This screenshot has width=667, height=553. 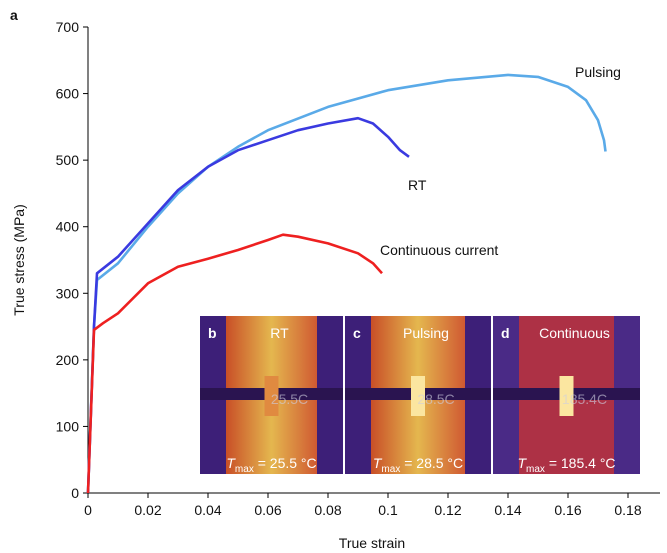 I want to click on inset-letter: b, so click(x=212, y=333).